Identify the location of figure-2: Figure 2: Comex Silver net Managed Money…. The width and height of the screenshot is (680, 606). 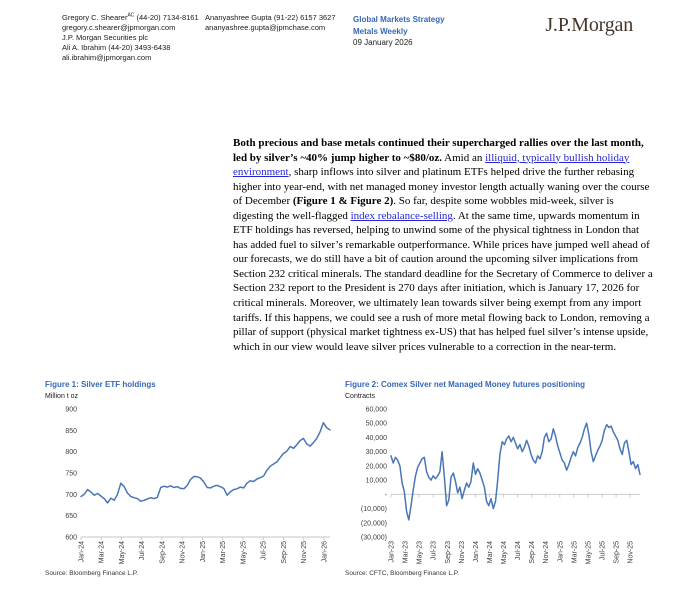
(496, 478).